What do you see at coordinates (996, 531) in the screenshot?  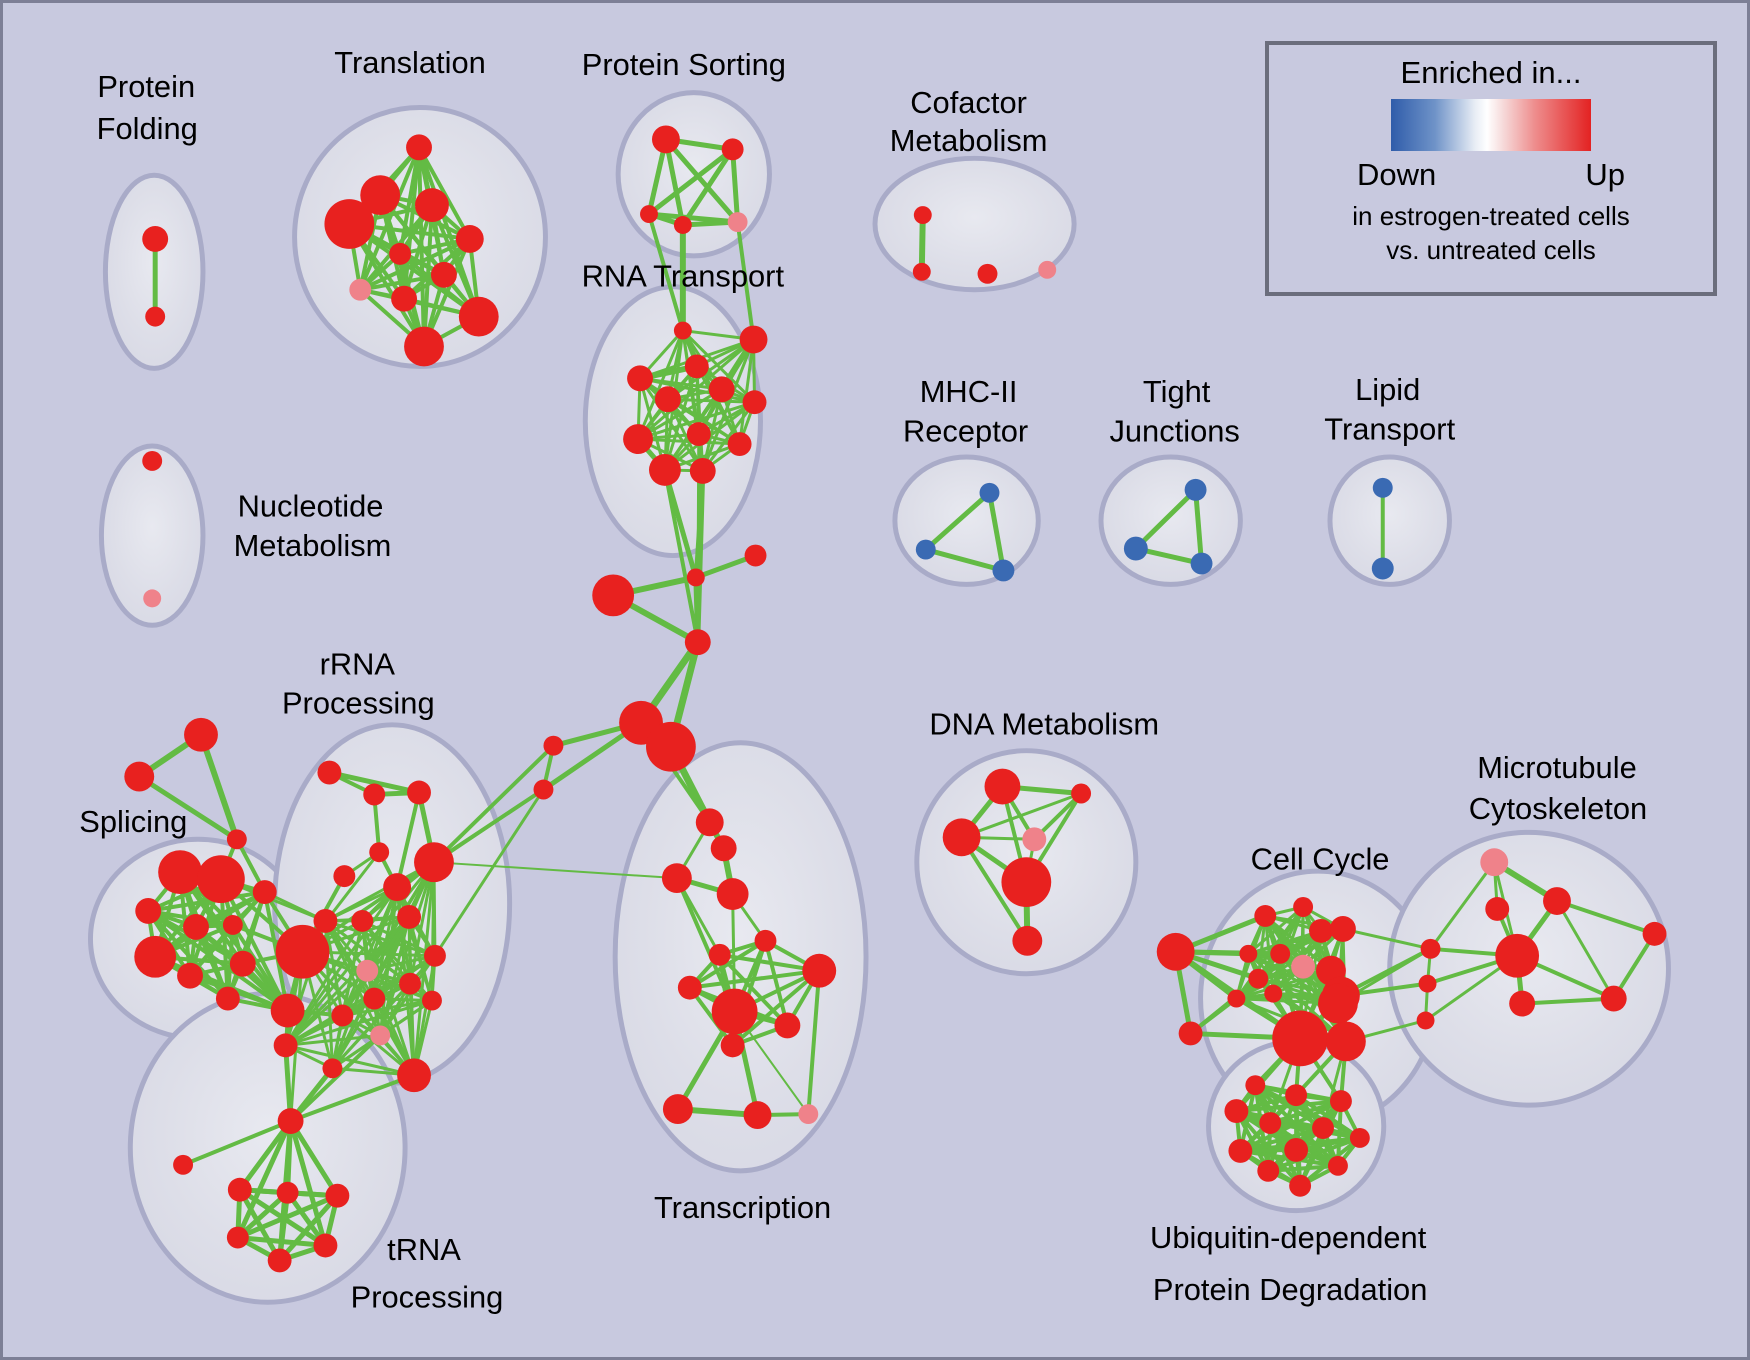 I see `network-edge-mhc` at bounding box center [996, 531].